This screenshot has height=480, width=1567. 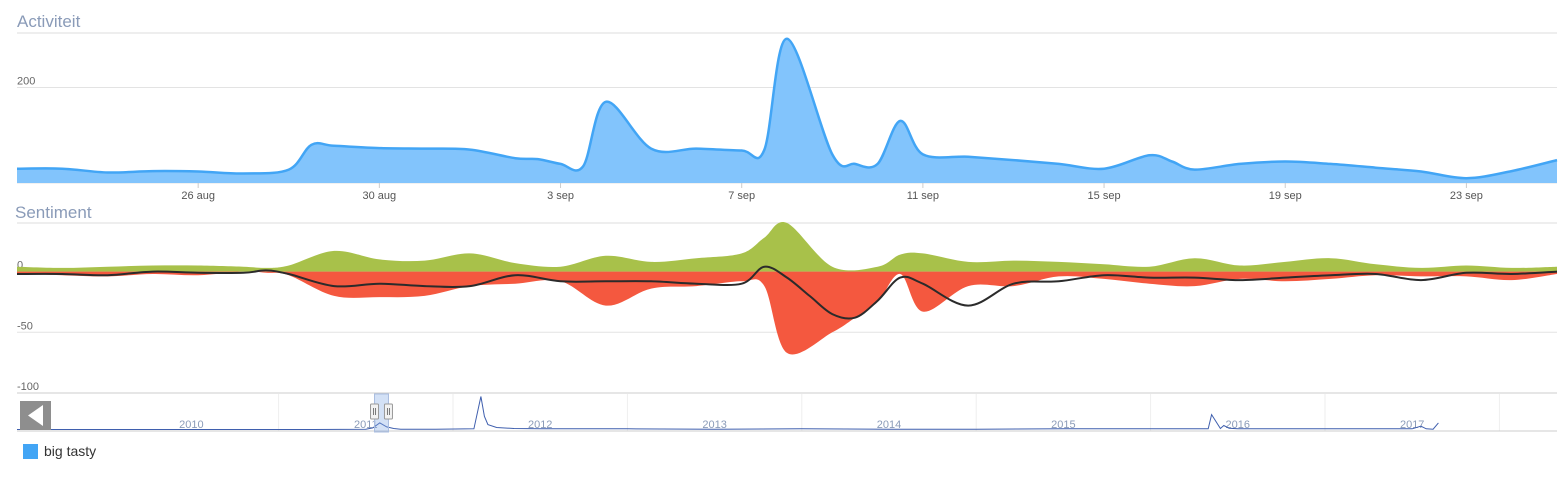 I want to click on sentiment-net-line, so click(x=787, y=292).